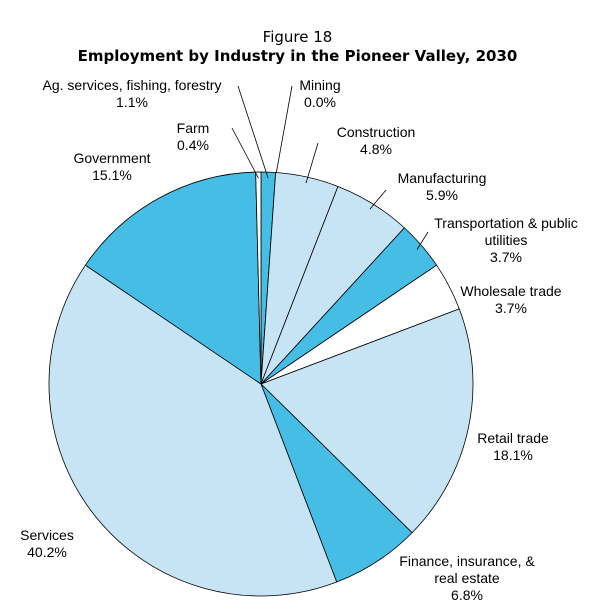 The width and height of the screenshot is (595, 609). What do you see at coordinates (467, 595) in the screenshot?
I see `slice-value: 6.8%` at bounding box center [467, 595].